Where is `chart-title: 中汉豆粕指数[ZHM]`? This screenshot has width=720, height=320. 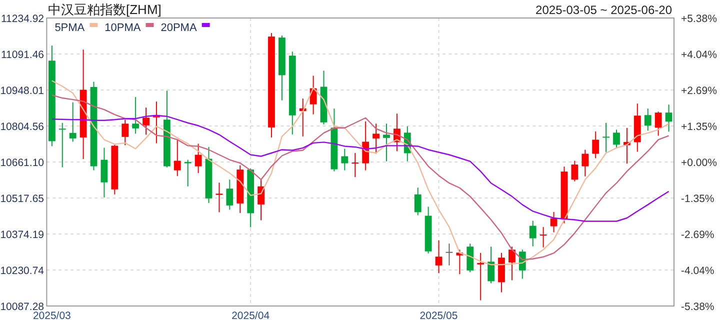 chart-title: 中汉豆粕指数[ZHM] is located at coordinates (105, 9).